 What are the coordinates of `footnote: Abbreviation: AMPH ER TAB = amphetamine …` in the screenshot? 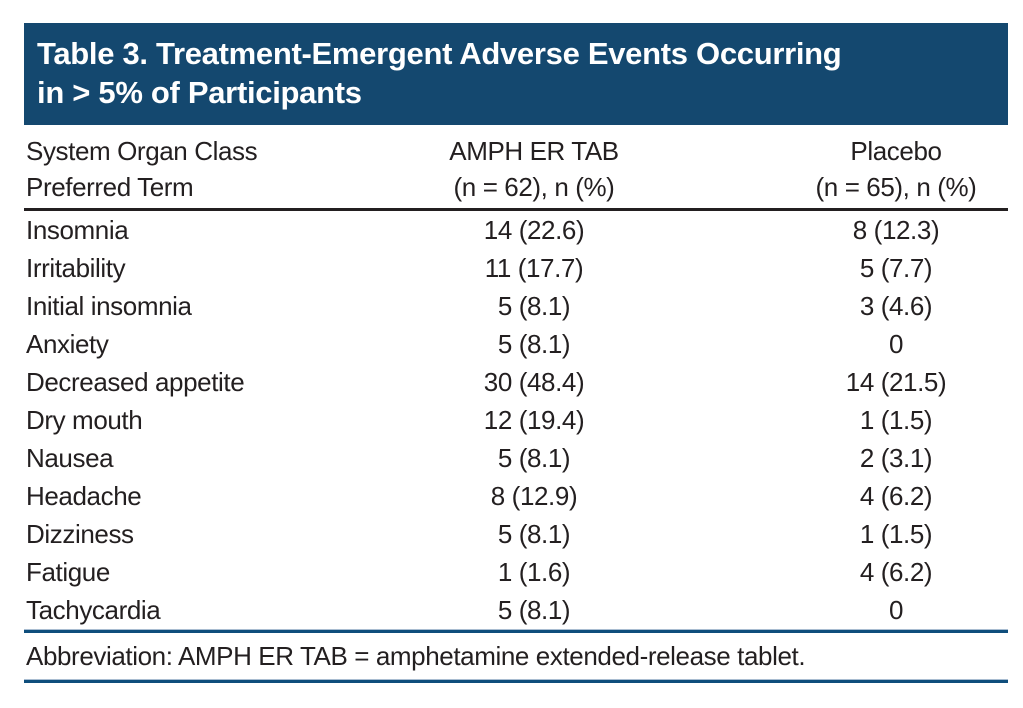 It's located at (516, 656).